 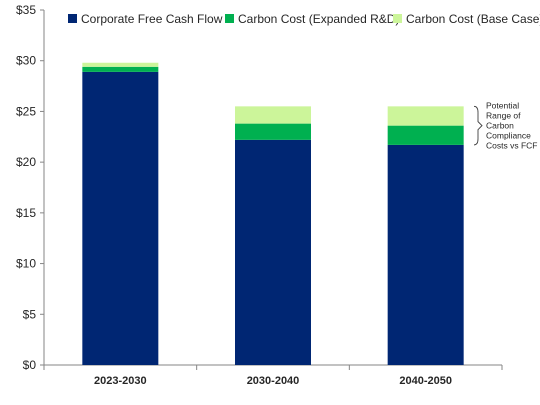 What do you see at coordinates (503, 116) in the screenshot?
I see `annotation-text-line: Range of` at bounding box center [503, 116].